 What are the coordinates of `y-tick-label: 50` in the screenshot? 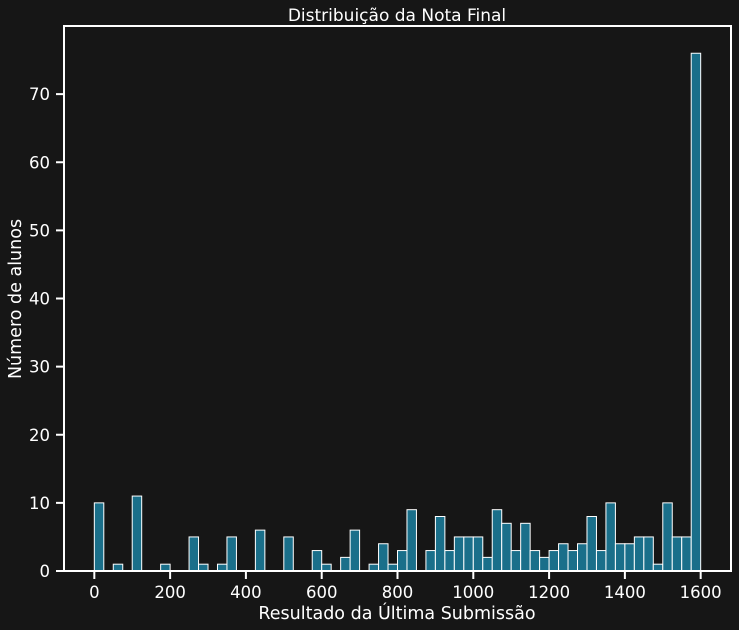 It's located at (39, 230).